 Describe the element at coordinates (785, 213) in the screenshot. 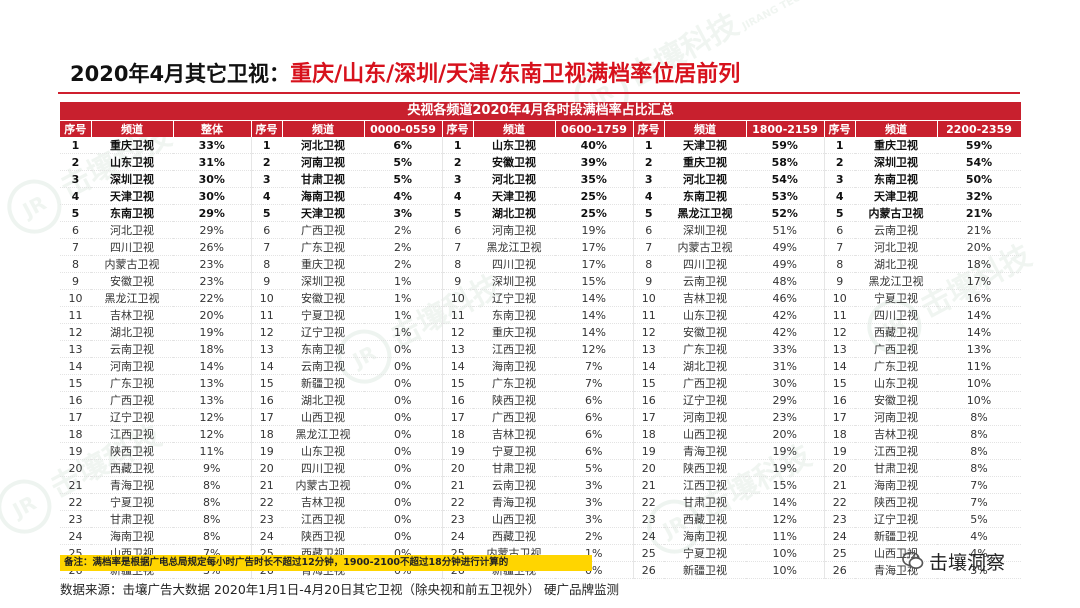

I see `rate-cell: 52%` at that location.